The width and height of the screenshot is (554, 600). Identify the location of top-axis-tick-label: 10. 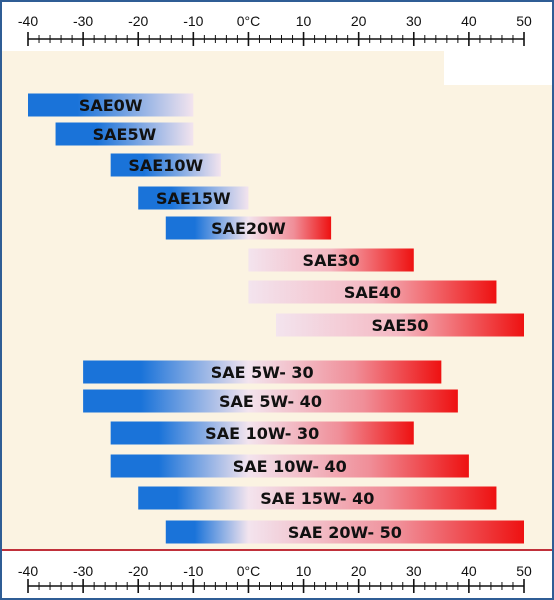
(304, 21).